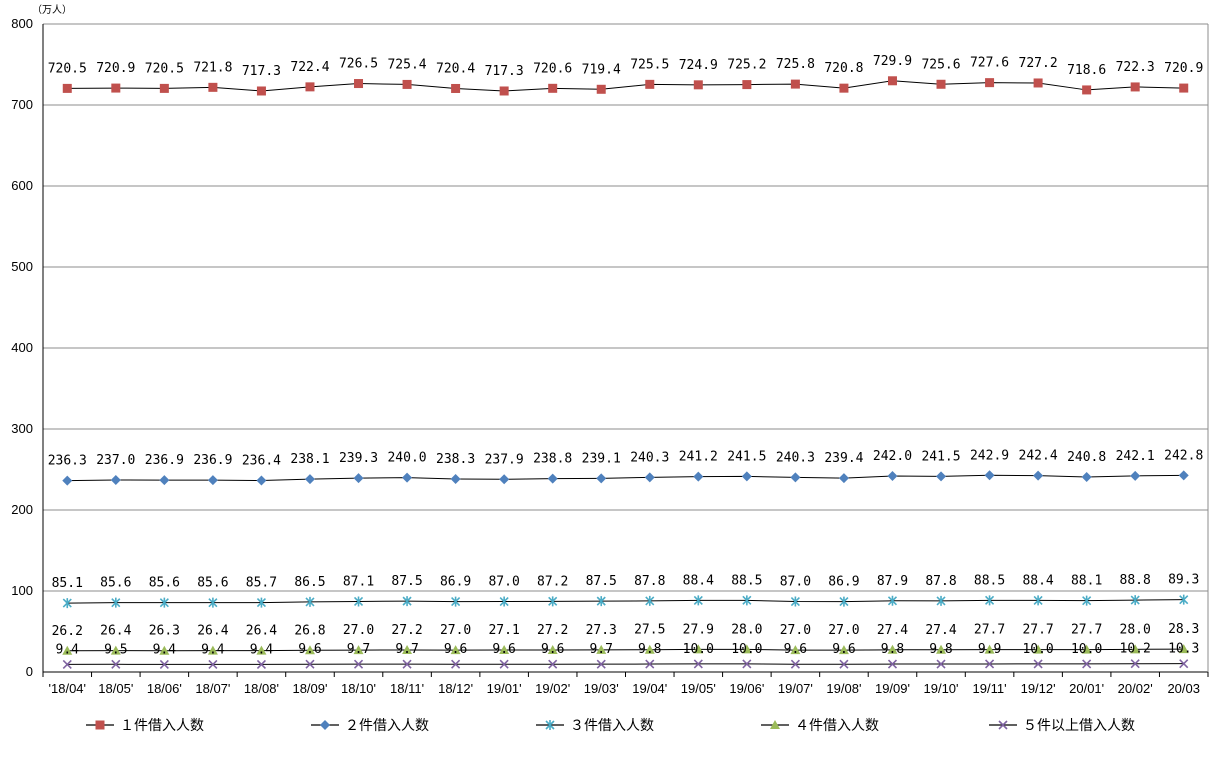  What do you see at coordinates (406, 64) in the screenshot?
I see `data-label: 725.4` at bounding box center [406, 64].